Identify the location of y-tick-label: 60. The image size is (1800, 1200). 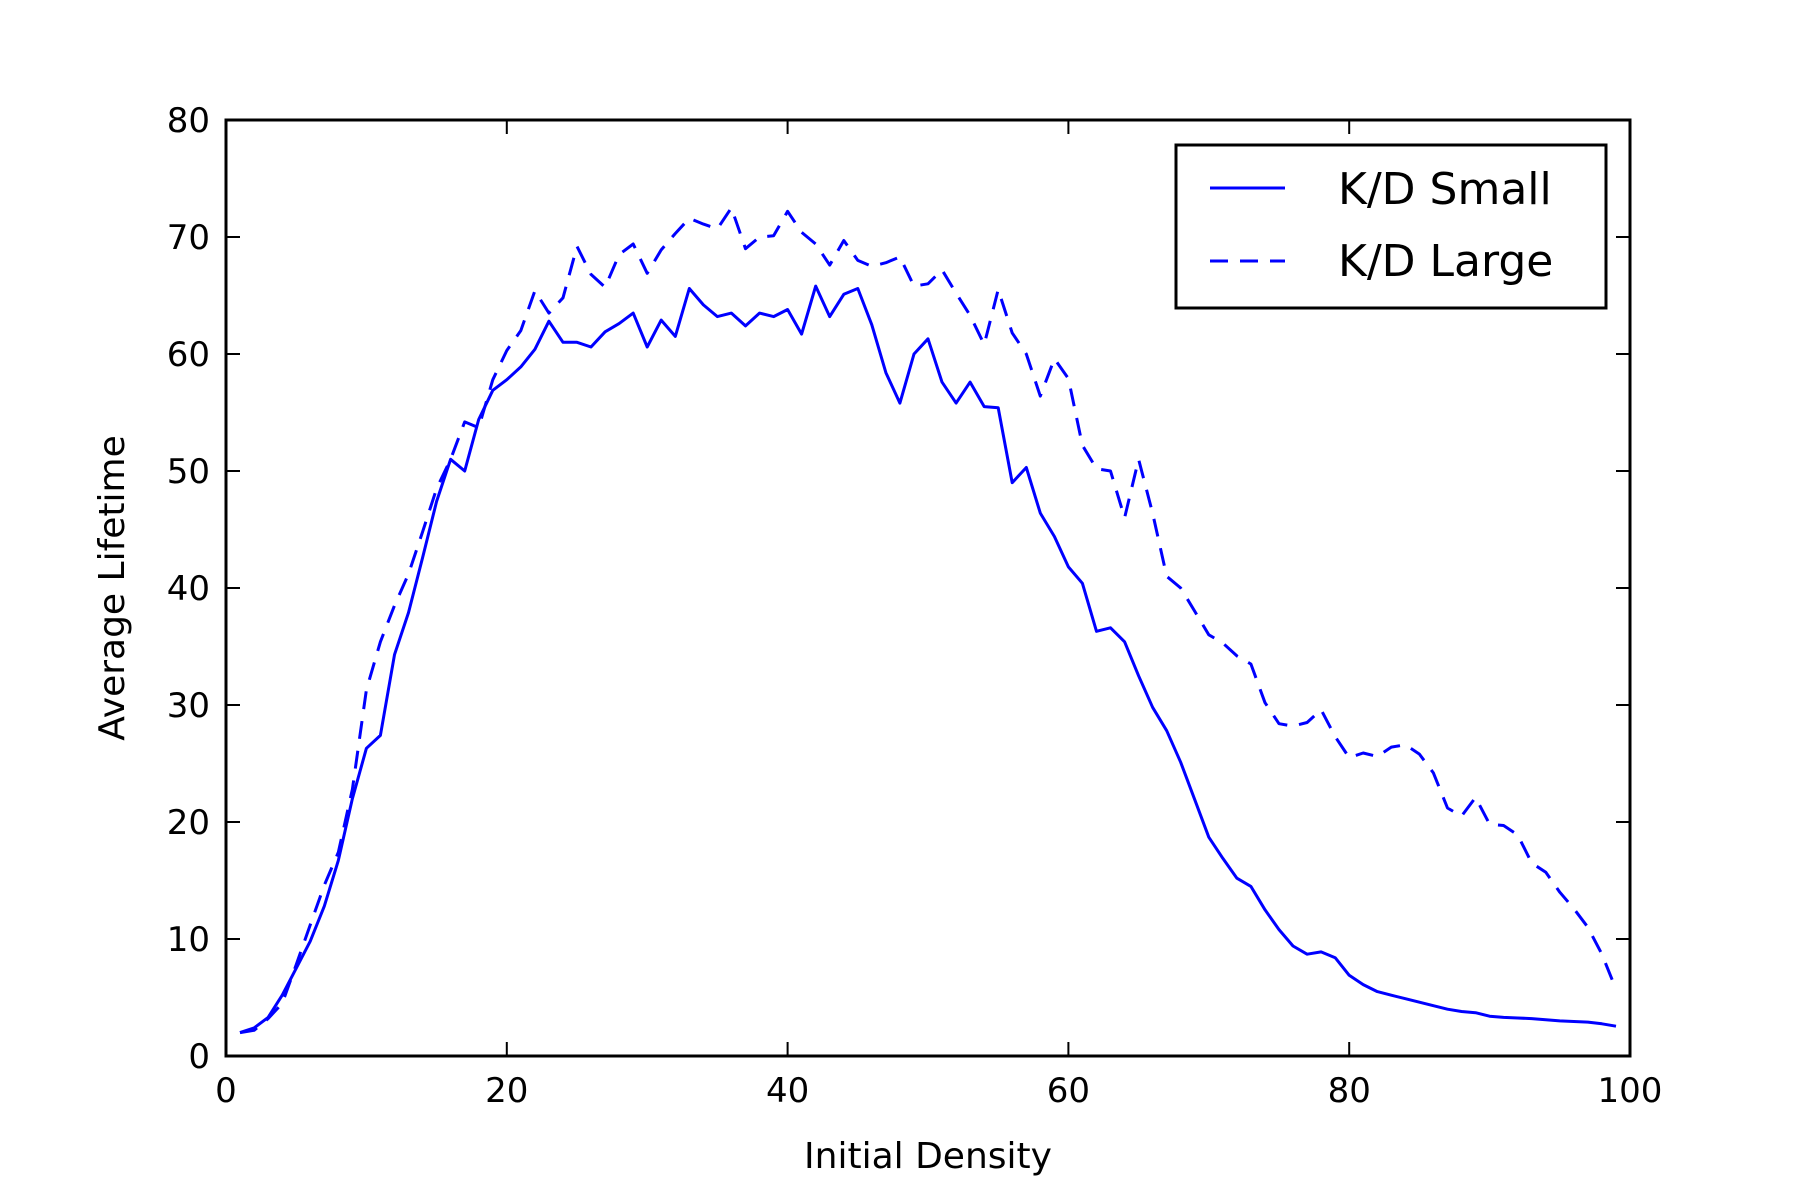
(188, 355).